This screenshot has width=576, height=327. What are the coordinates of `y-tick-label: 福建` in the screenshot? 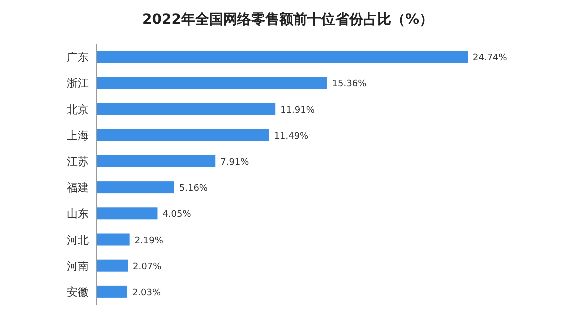 It's located at (78, 188).